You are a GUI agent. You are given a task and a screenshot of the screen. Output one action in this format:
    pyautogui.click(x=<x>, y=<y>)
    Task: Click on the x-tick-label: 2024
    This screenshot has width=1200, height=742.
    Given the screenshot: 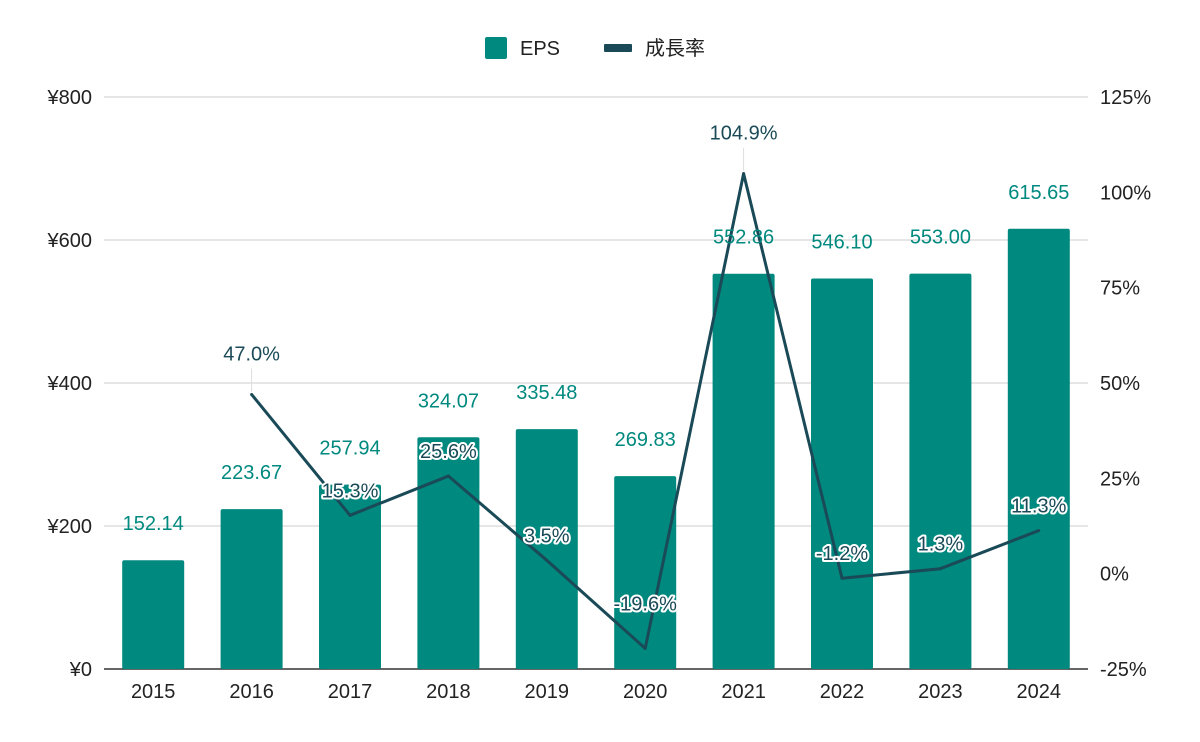 What is the action you would take?
    pyautogui.click(x=1039, y=692)
    